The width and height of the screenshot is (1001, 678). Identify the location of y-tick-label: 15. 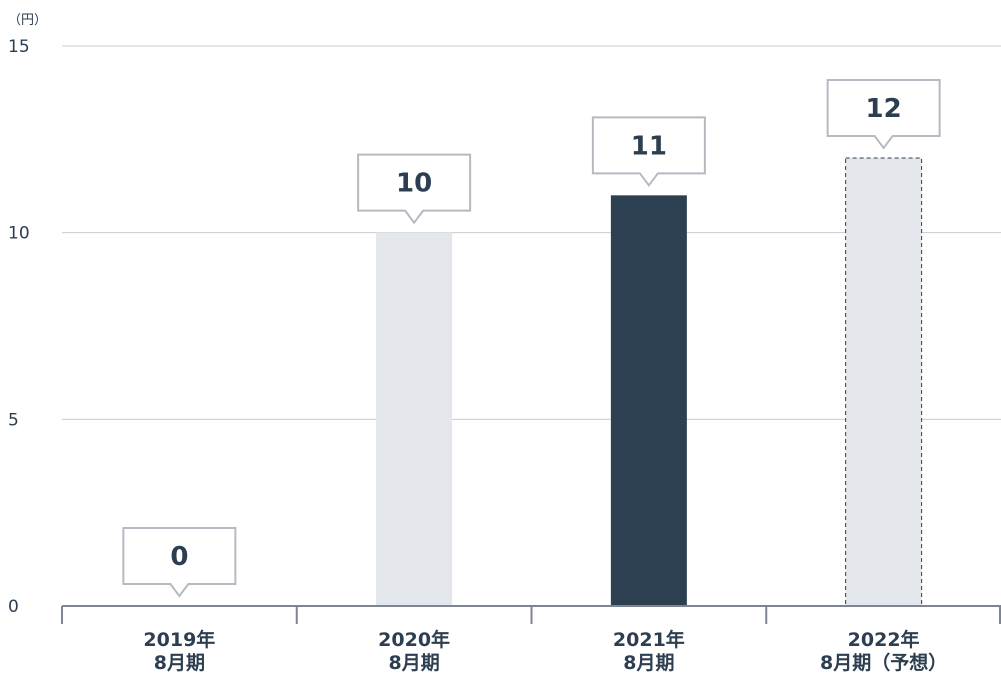
(19, 47).